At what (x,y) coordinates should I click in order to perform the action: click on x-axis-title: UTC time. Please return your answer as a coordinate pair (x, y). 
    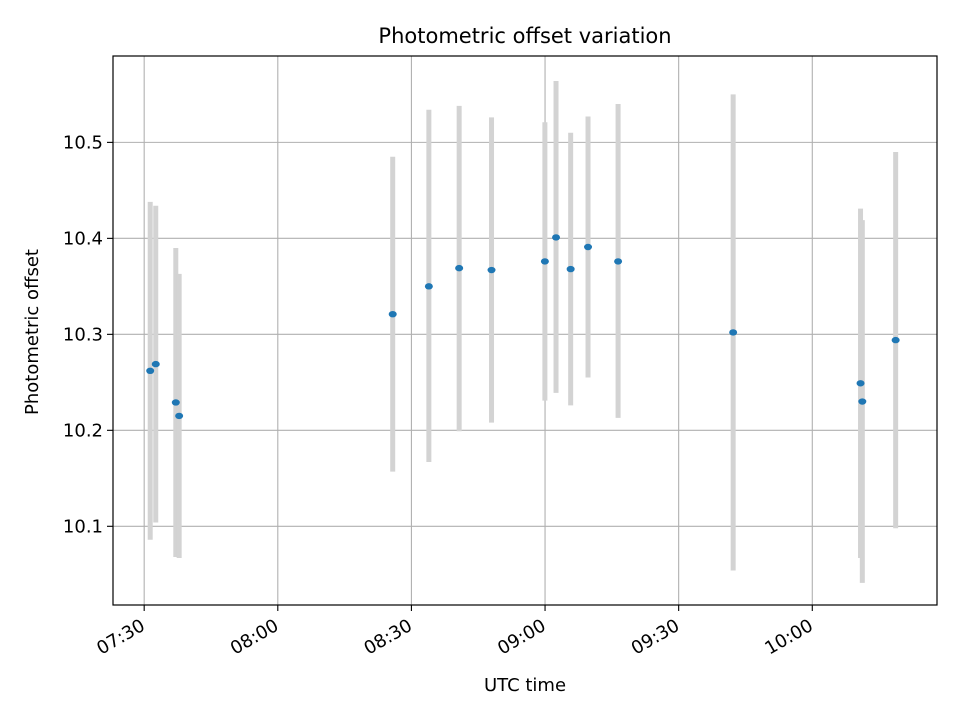
    Looking at the image, I should click on (525, 685).